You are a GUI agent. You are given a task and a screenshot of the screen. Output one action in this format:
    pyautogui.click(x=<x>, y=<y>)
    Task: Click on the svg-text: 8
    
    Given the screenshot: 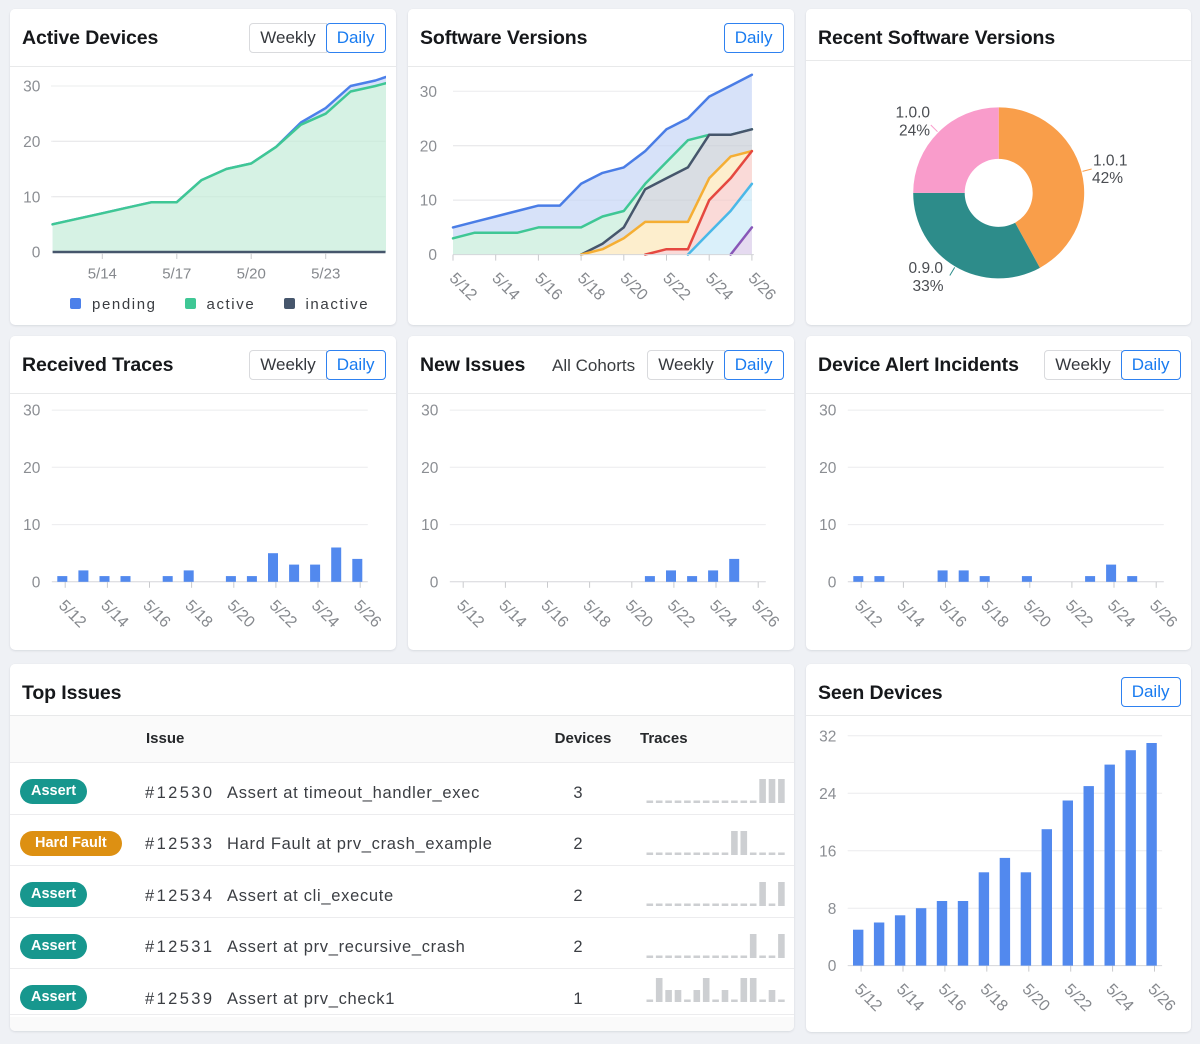 What is the action you would take?
    pyautogui.click(x=832, y=909)
    